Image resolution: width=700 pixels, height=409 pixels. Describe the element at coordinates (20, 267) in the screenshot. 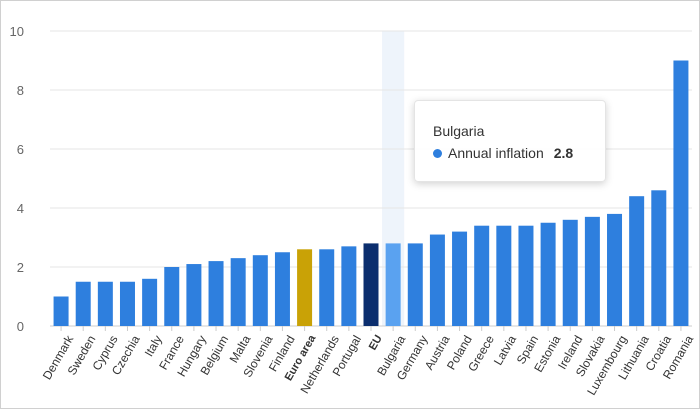

I see `y-tick-label: 2` at that location.